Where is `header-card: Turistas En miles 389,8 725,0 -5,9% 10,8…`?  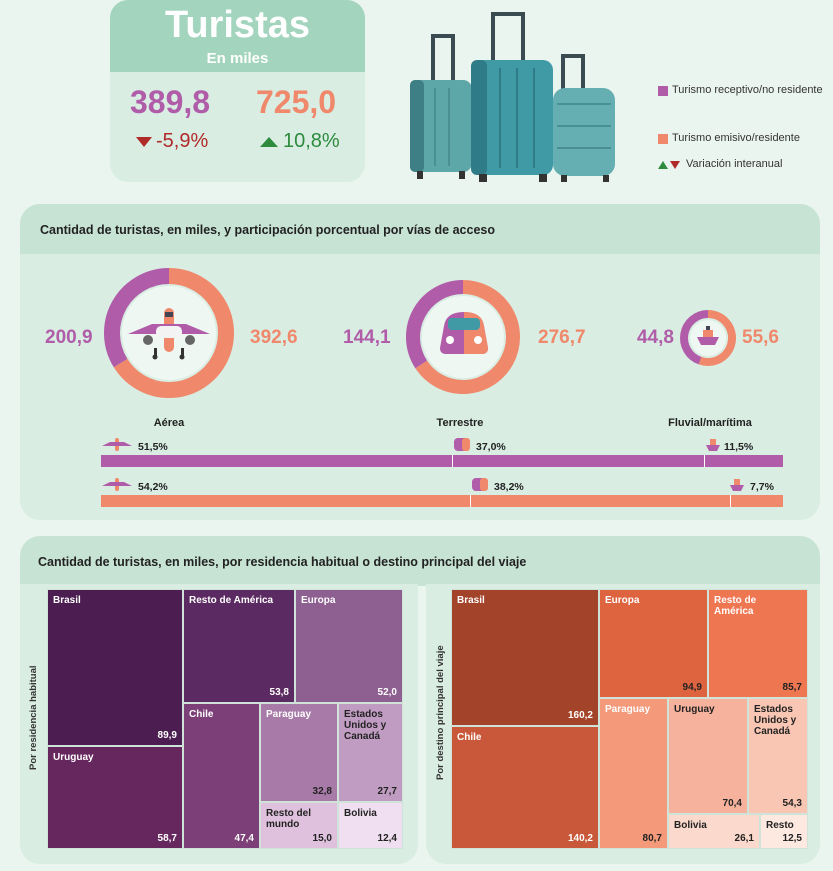
header-card: Turistas En miles 389,8 725,0 -5,9% 10,8… is located at coordinates (237, 91).